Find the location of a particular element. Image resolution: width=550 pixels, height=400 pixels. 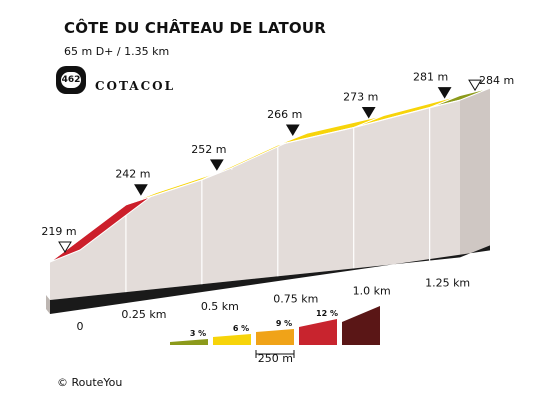

elevation-label: 252 m is located at coordinates (208, 149).